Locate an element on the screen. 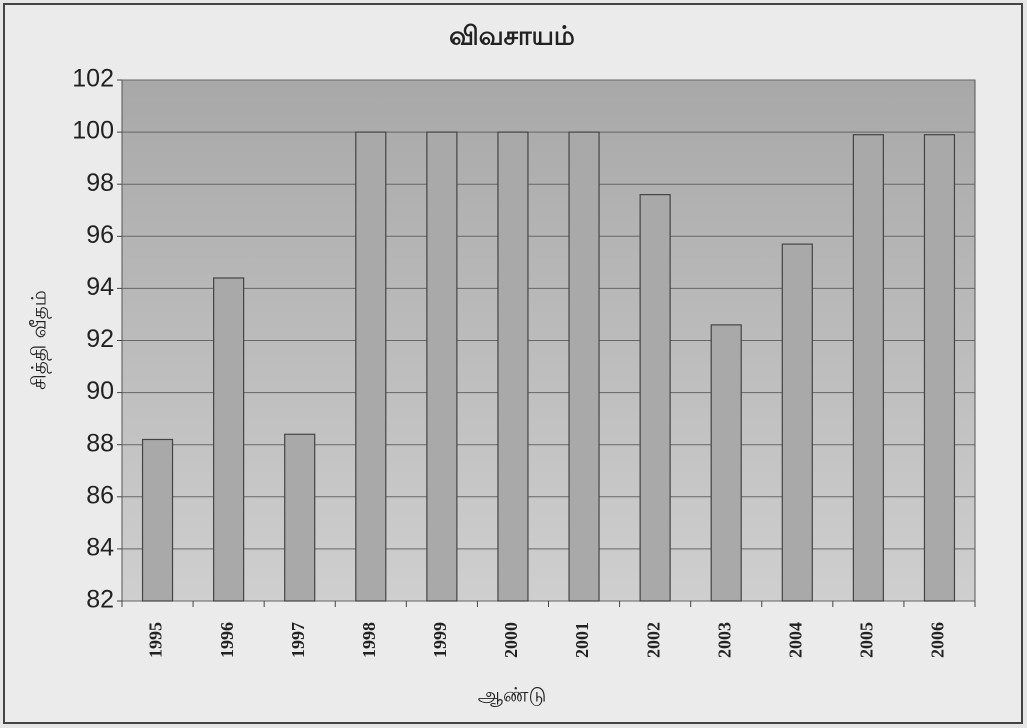  y-tick-label: 82 is located at coordinates (100, 600).